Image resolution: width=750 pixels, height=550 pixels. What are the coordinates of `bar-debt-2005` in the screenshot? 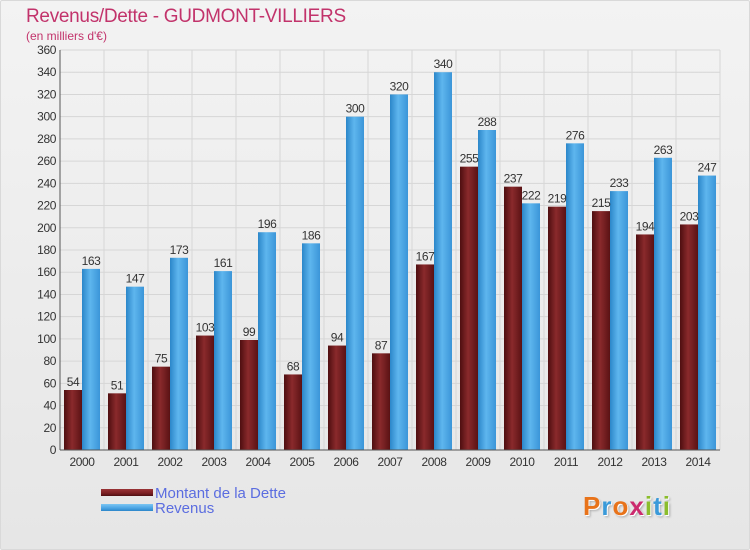 It's located at (293, 412).